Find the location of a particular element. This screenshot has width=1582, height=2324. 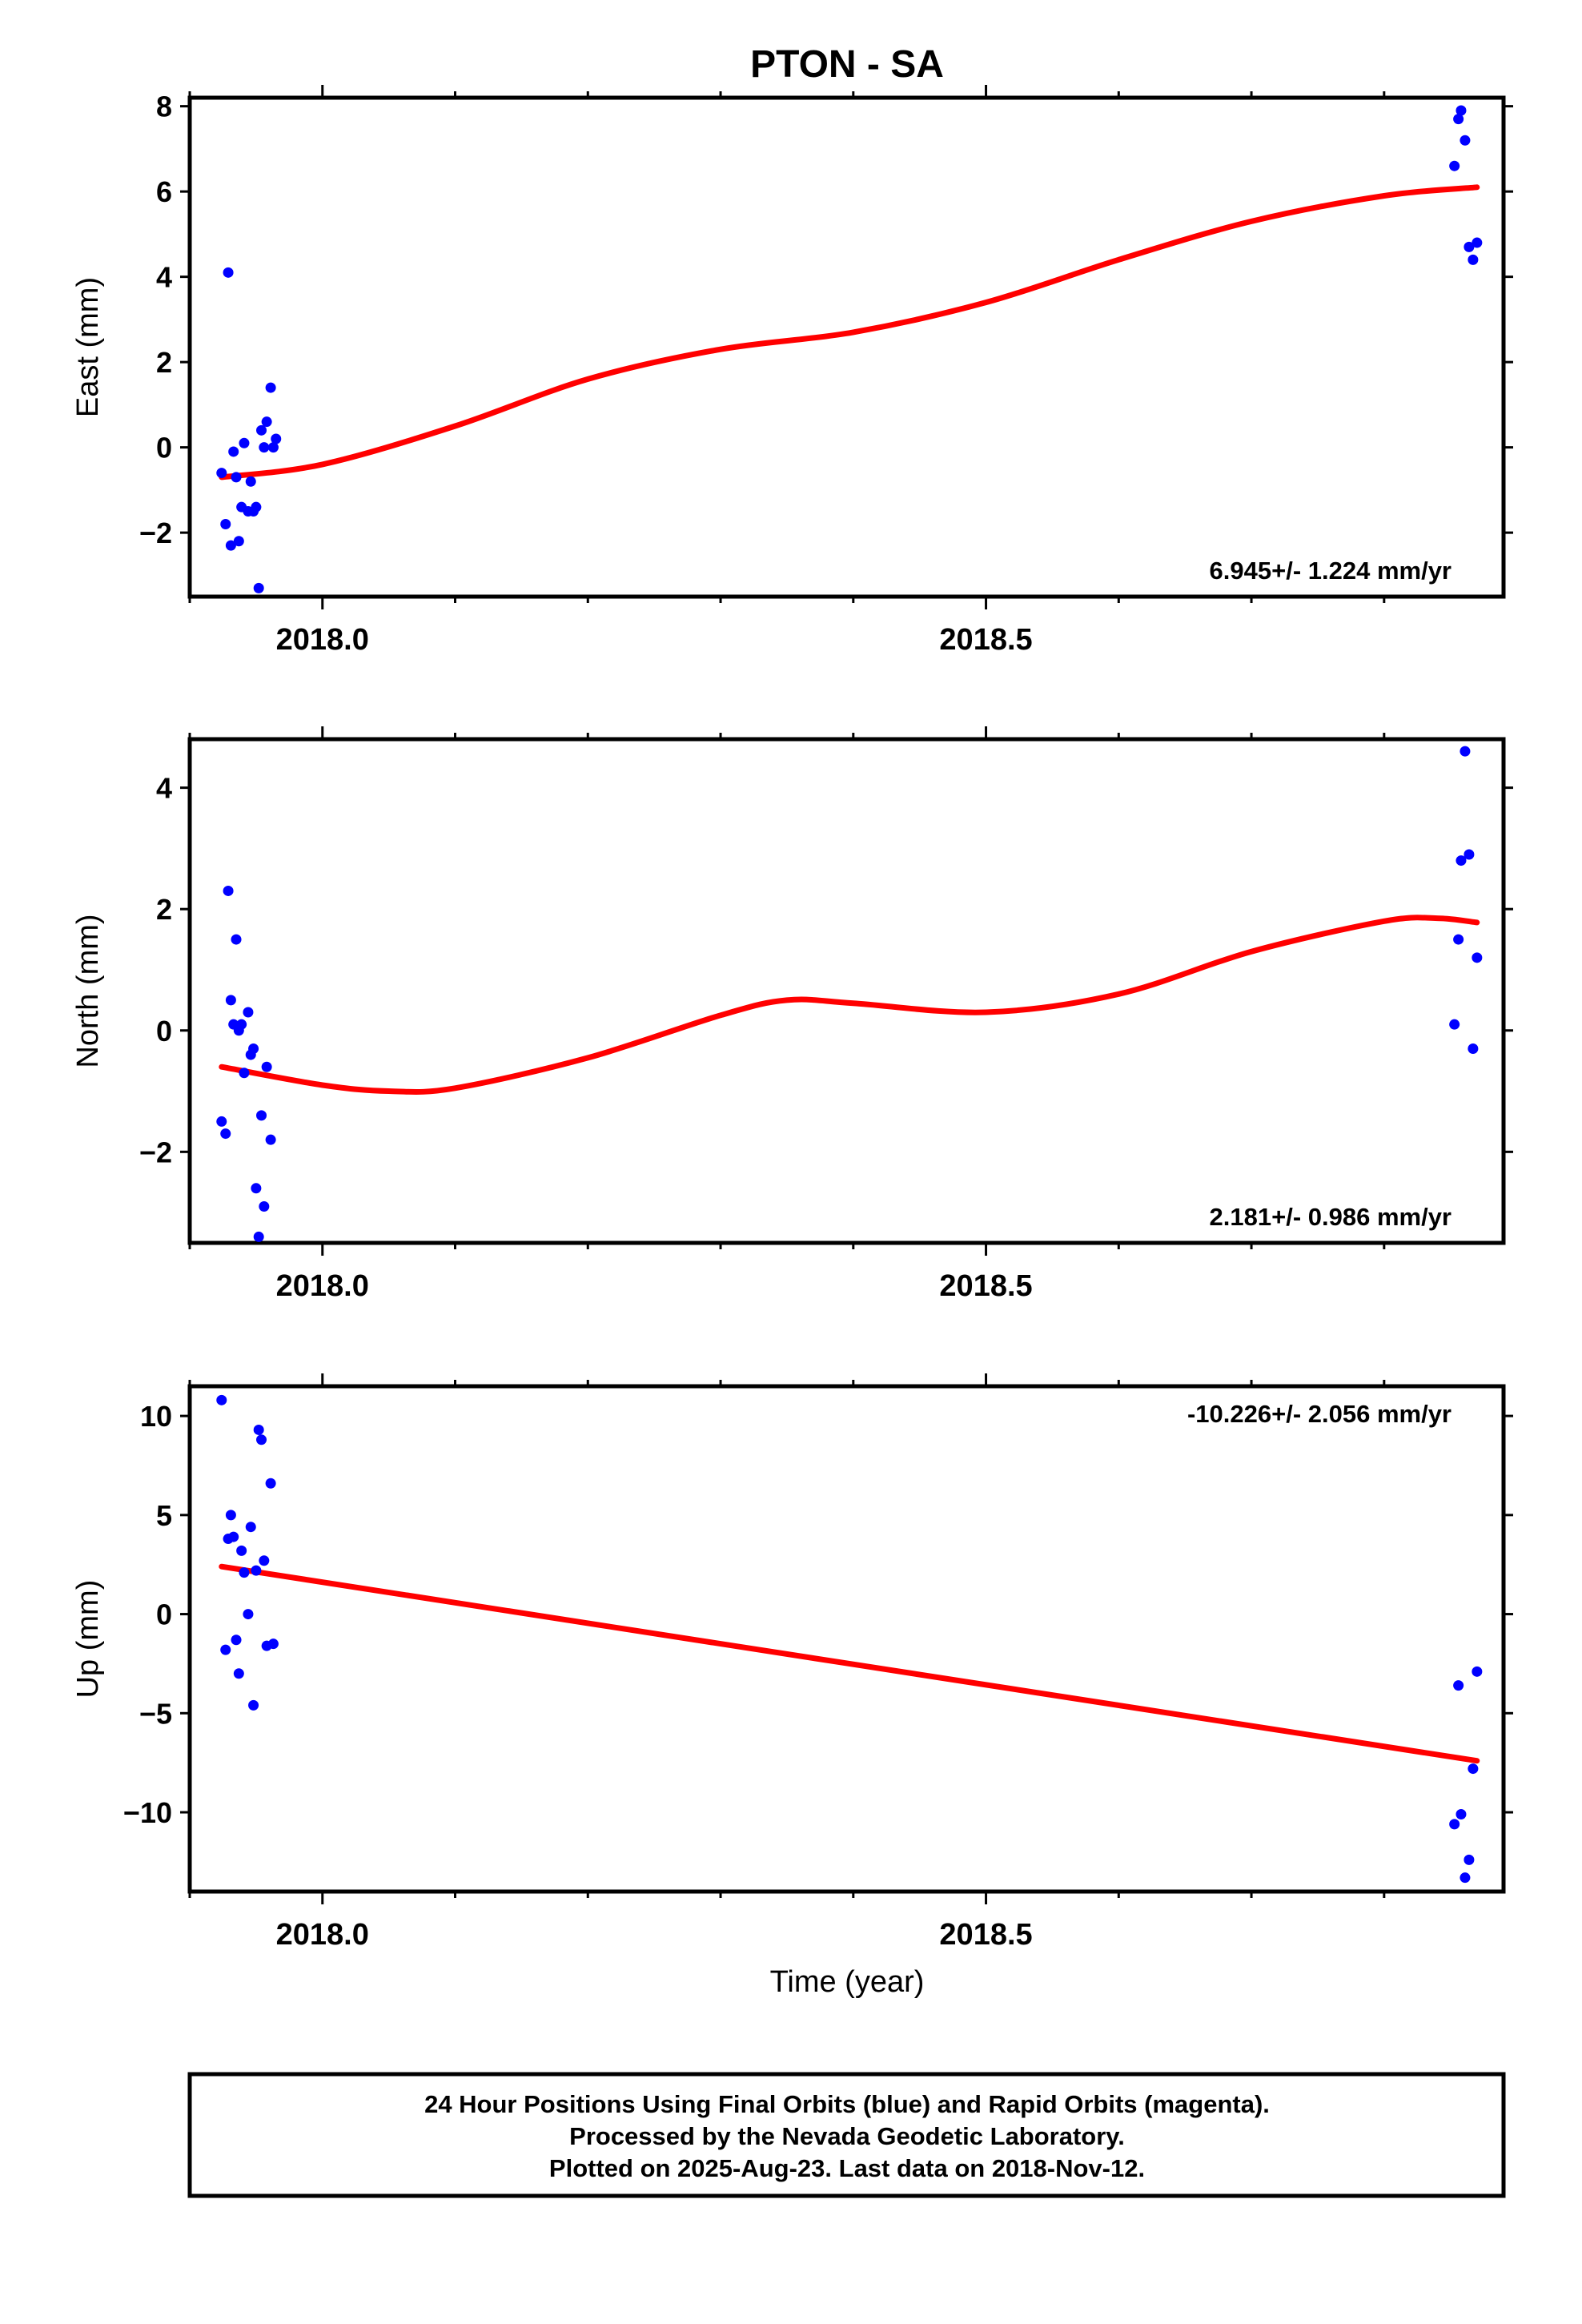

east-ytick-label: 4 is located at coordinates (164, 277).